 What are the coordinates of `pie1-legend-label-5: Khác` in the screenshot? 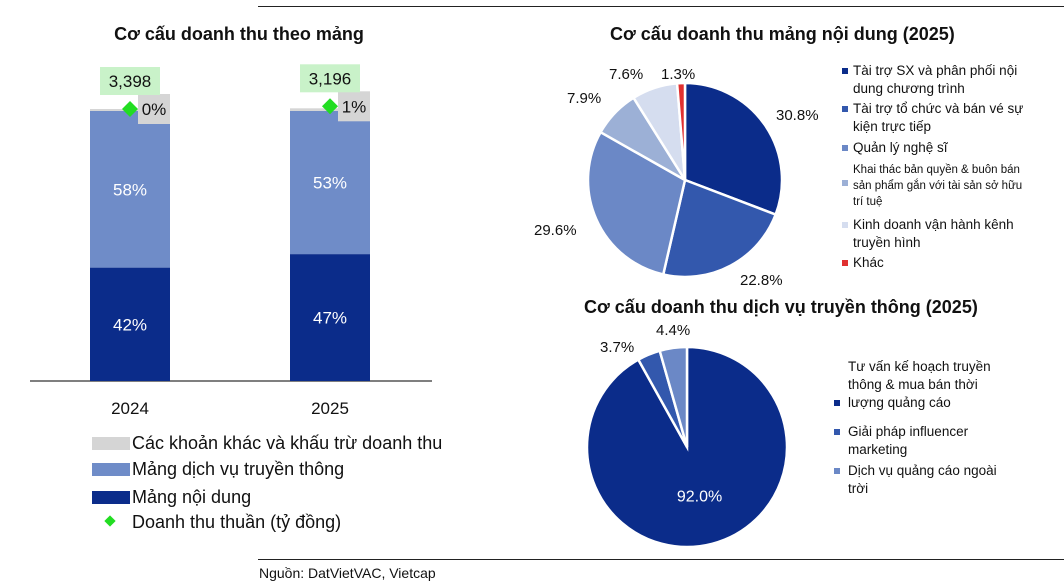 It's located at (868, 262).